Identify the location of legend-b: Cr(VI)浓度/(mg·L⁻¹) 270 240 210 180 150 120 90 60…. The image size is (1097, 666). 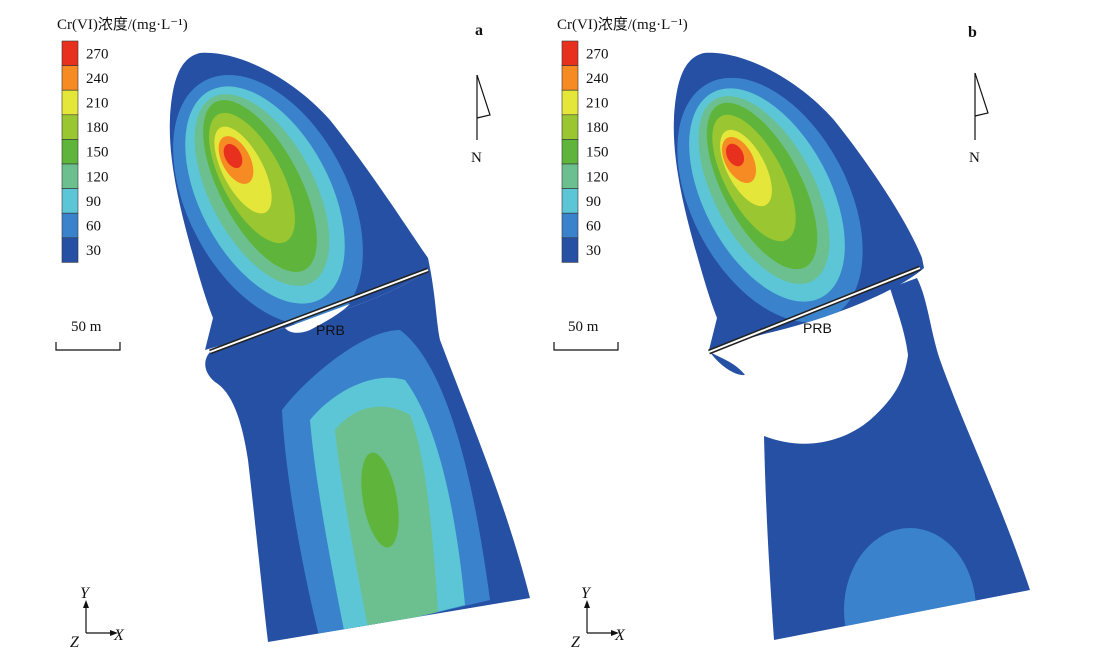
(622, 139).